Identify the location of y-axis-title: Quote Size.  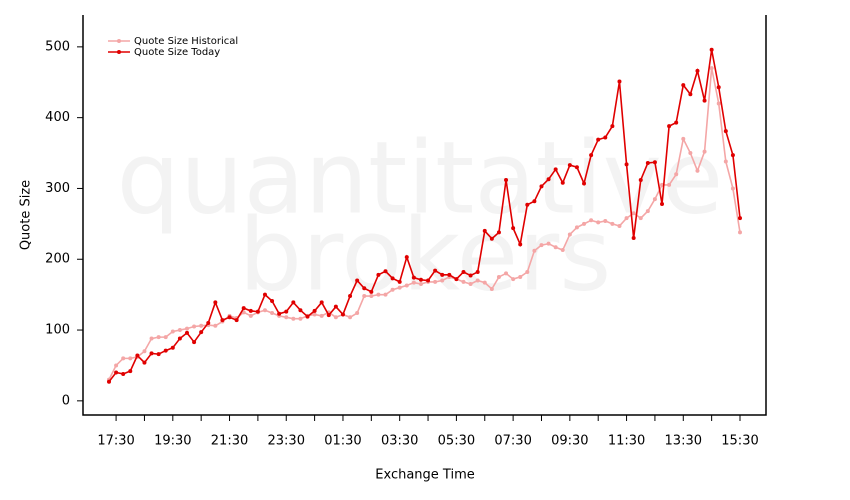
(26, 215).